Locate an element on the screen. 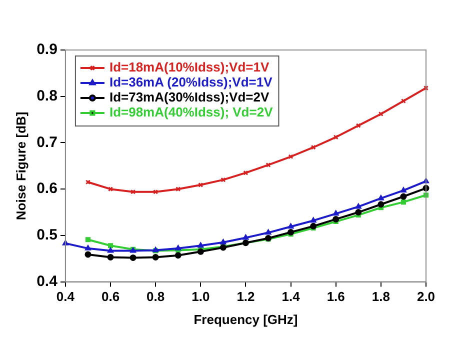  x-tick-label: 1.2 is located at coordinates (245, 296).